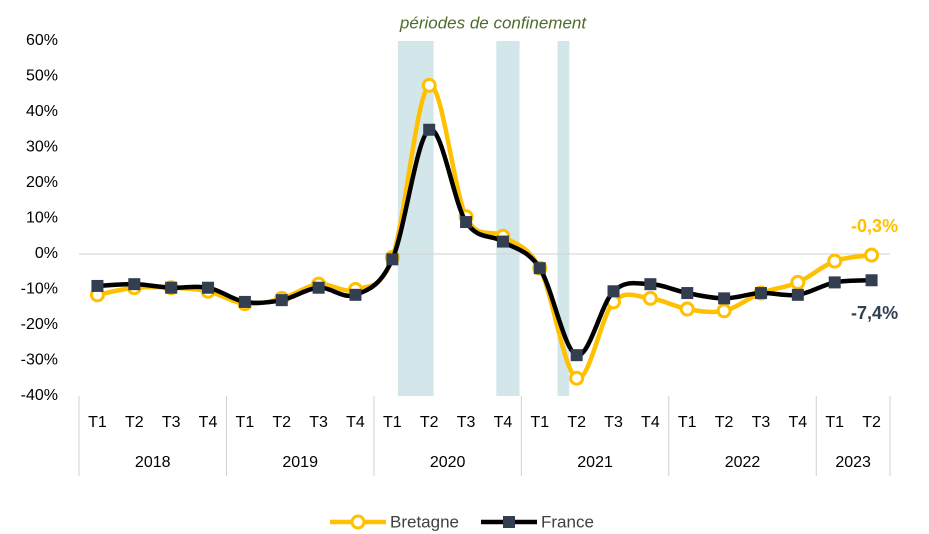 The height and width of the screenshot is (534, 929). I want to click on end-label: -7,4%, so click(874, 313).